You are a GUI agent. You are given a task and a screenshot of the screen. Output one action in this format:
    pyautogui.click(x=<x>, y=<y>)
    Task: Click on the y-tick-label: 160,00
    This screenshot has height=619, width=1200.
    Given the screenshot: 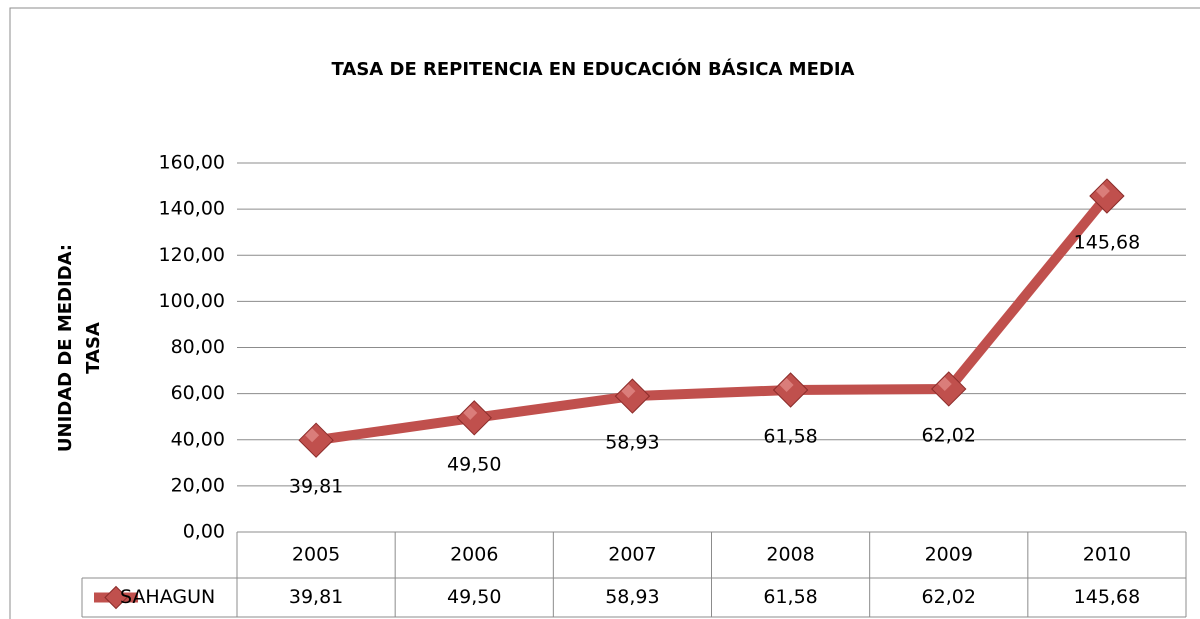 What is the action you would take?
    pyautogui.click(x=192, y=163)
    